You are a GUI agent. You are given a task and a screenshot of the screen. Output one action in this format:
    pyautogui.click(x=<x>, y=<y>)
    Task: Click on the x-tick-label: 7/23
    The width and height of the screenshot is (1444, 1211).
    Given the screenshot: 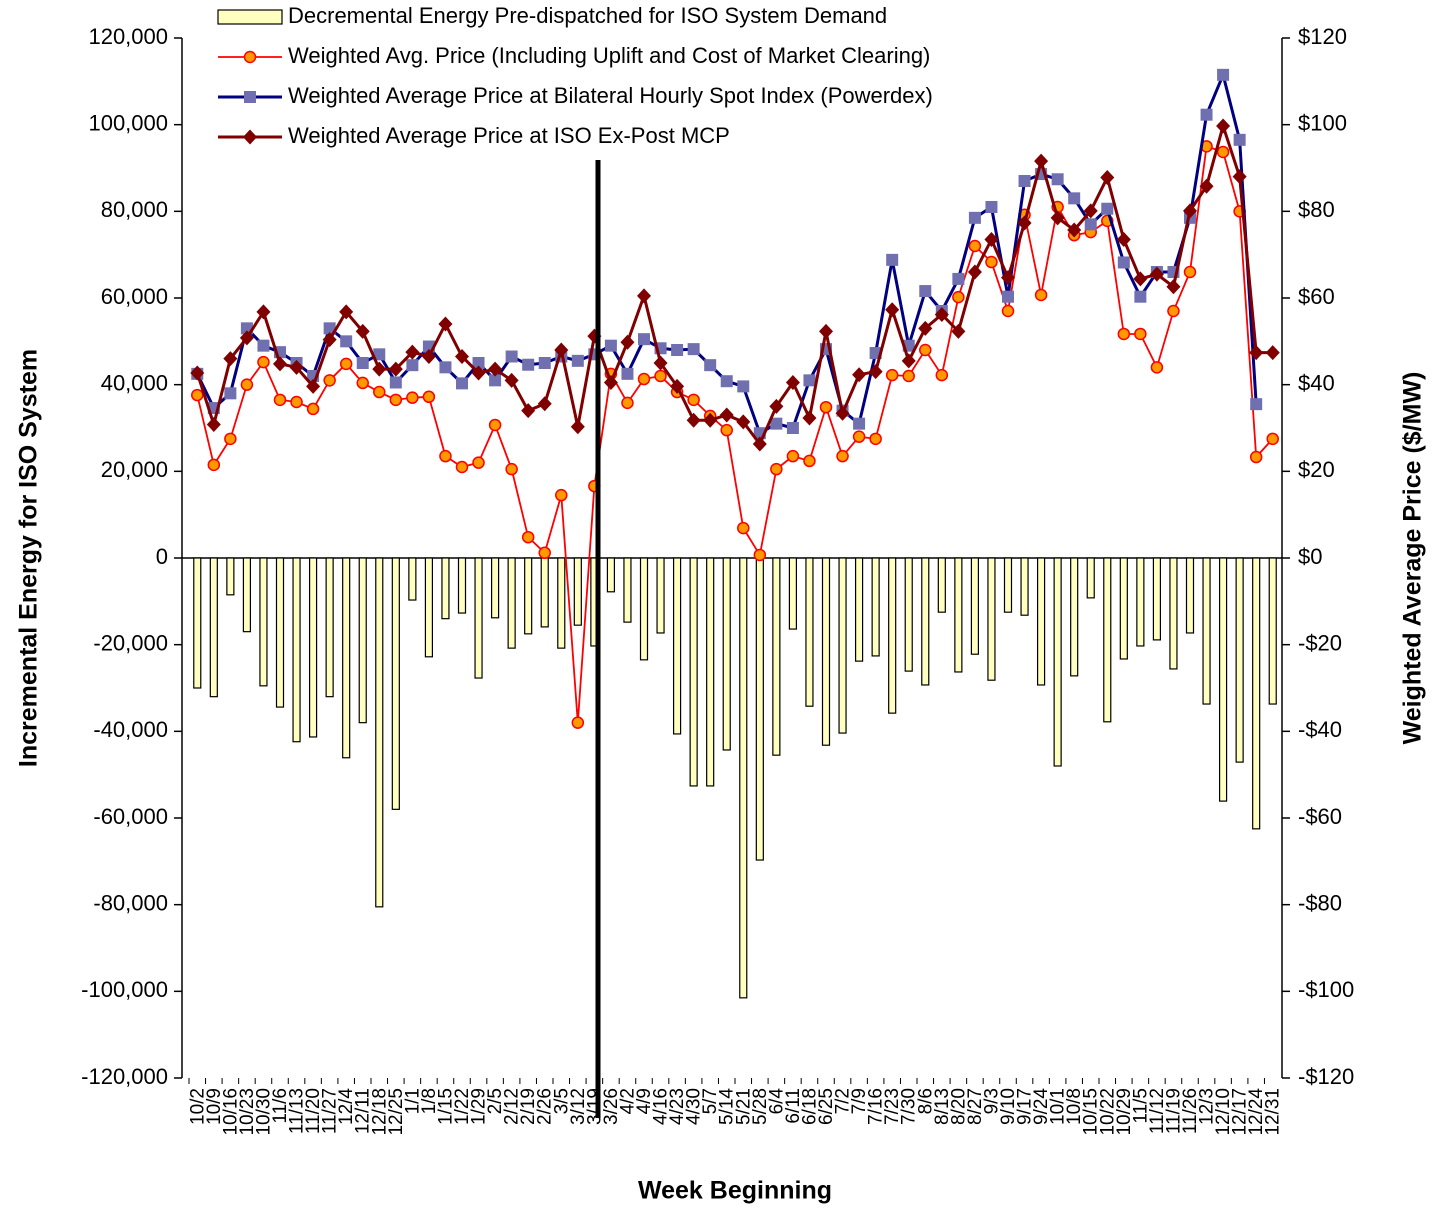 What is the action you would take?
    pyautogui.click(x=892, y=1106)
    